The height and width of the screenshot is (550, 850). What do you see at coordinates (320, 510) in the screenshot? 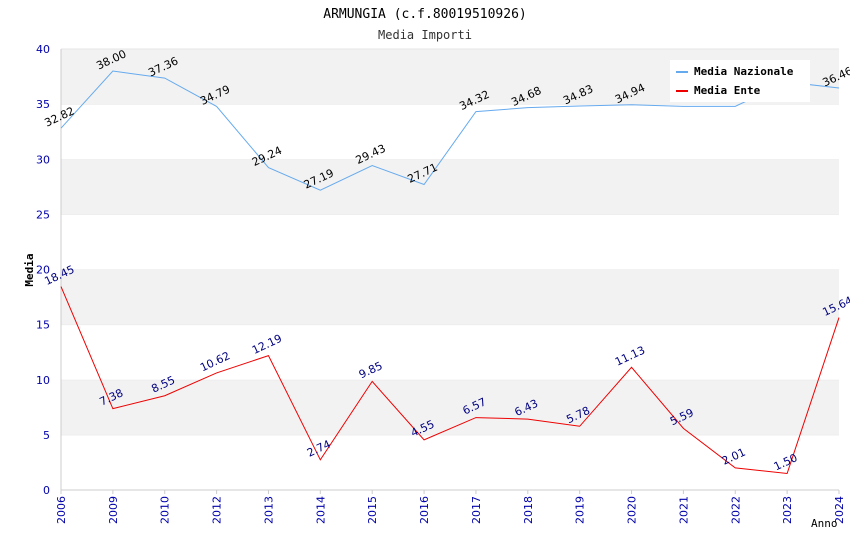
I see `x-tick-label: 2014` at bounding box center [320, 510].